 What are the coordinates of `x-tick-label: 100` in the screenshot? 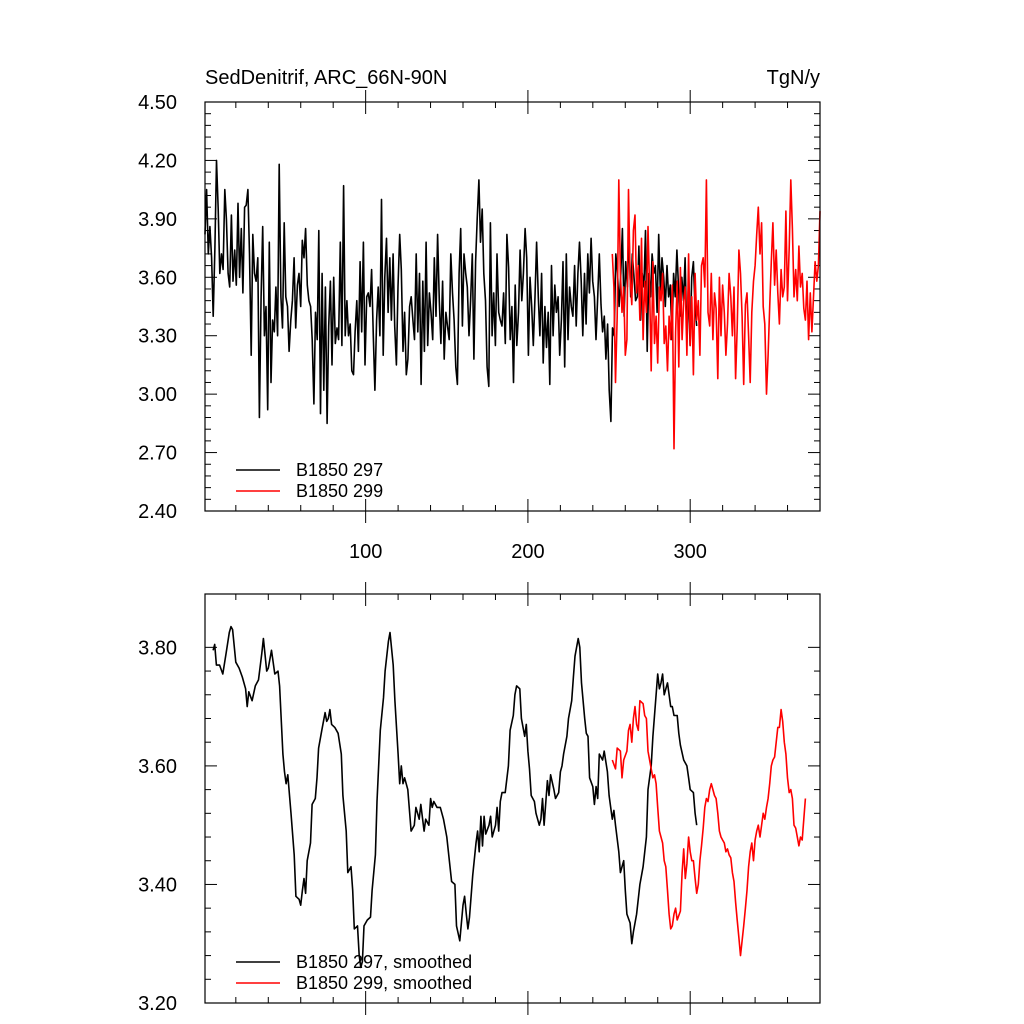 It's located at (365, 552).